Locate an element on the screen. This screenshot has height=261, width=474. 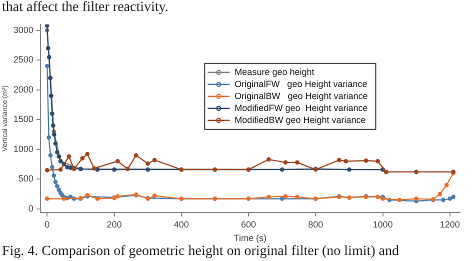
x-tick-label: 0 is located at coordinates (47, 224).